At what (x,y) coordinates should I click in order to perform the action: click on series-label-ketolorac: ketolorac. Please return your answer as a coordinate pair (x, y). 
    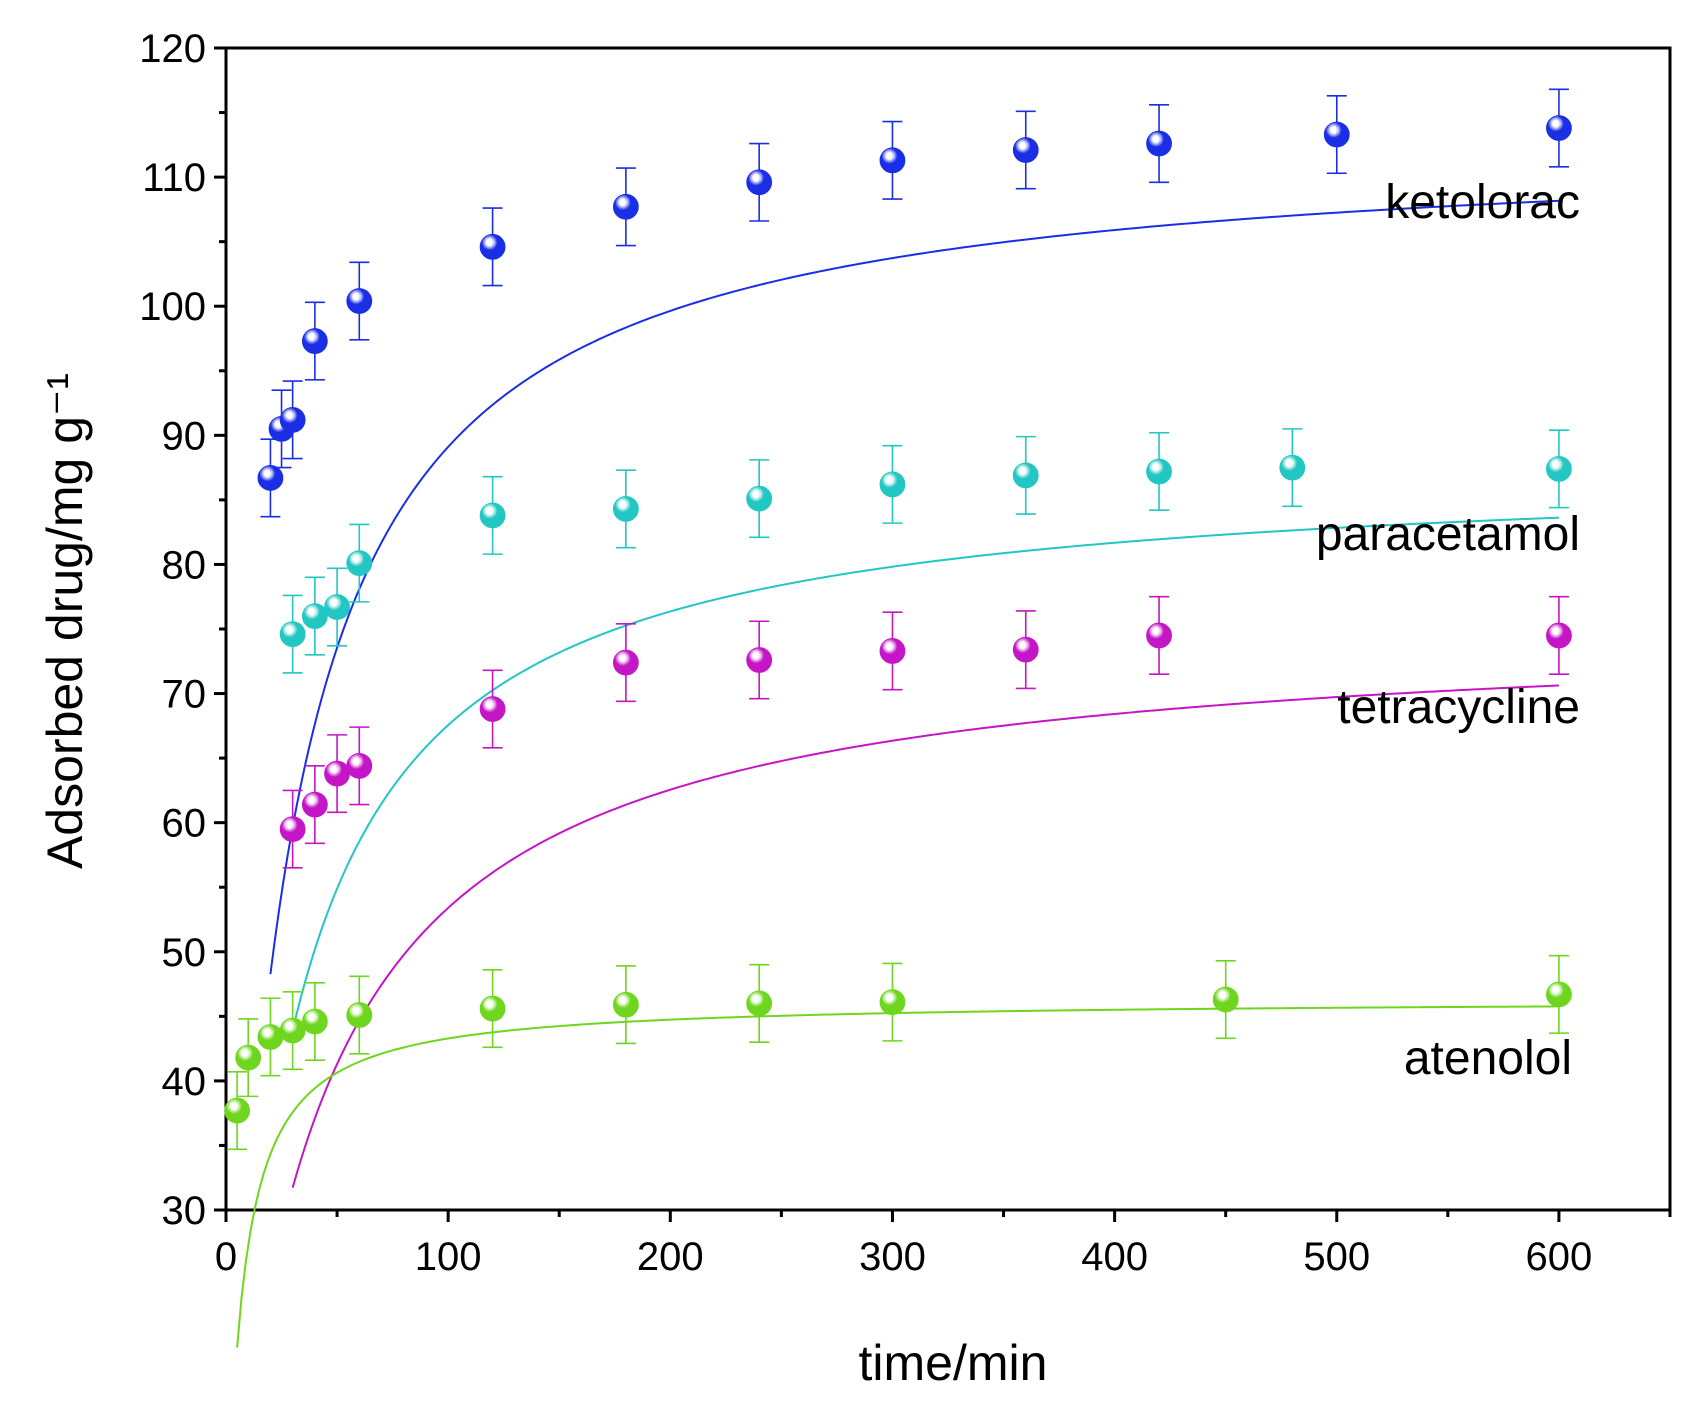
    Looking at the image, I should click on (1482, 202).